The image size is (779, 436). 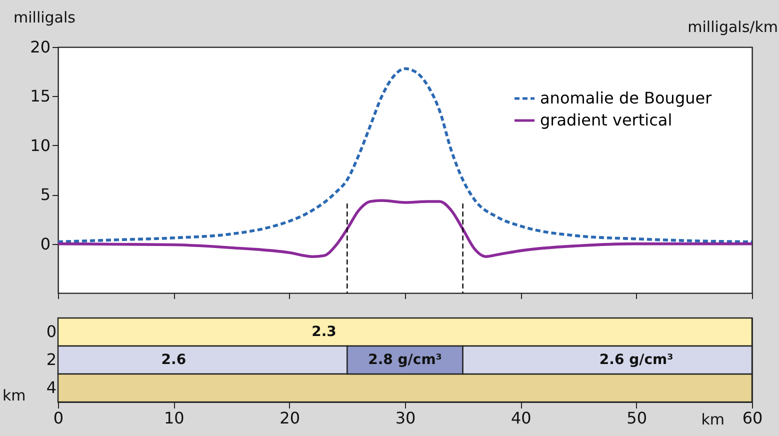 What do you see at coordinates (45, 194) in the screenshot?
I see `y-tick-label: 5` at bounding box center [45, 194].